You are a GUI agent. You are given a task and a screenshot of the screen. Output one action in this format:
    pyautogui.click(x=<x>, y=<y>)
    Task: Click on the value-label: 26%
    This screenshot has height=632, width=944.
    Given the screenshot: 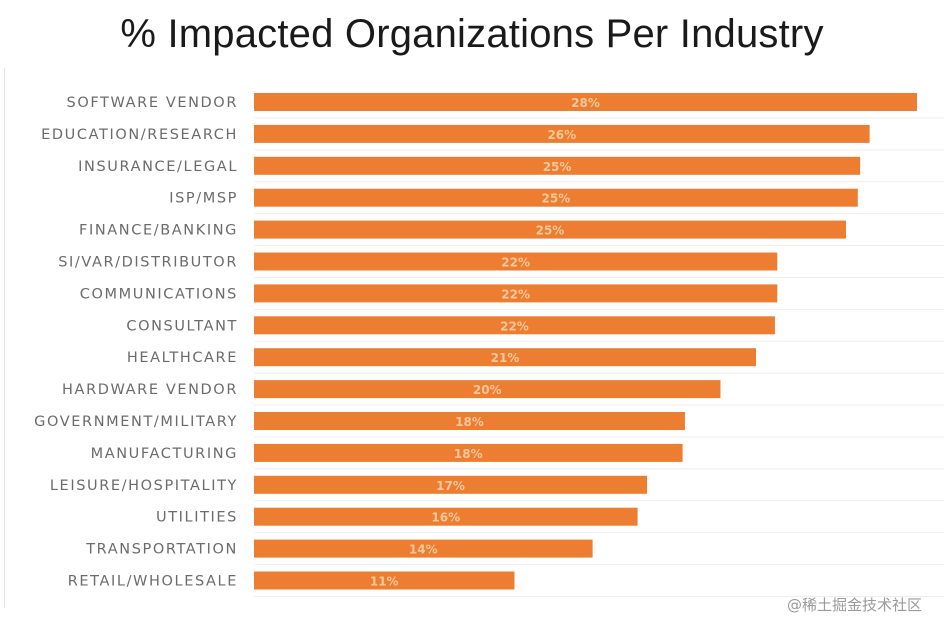 What is the action you would take?
    pyautogui.click(x=561, y=135)
    